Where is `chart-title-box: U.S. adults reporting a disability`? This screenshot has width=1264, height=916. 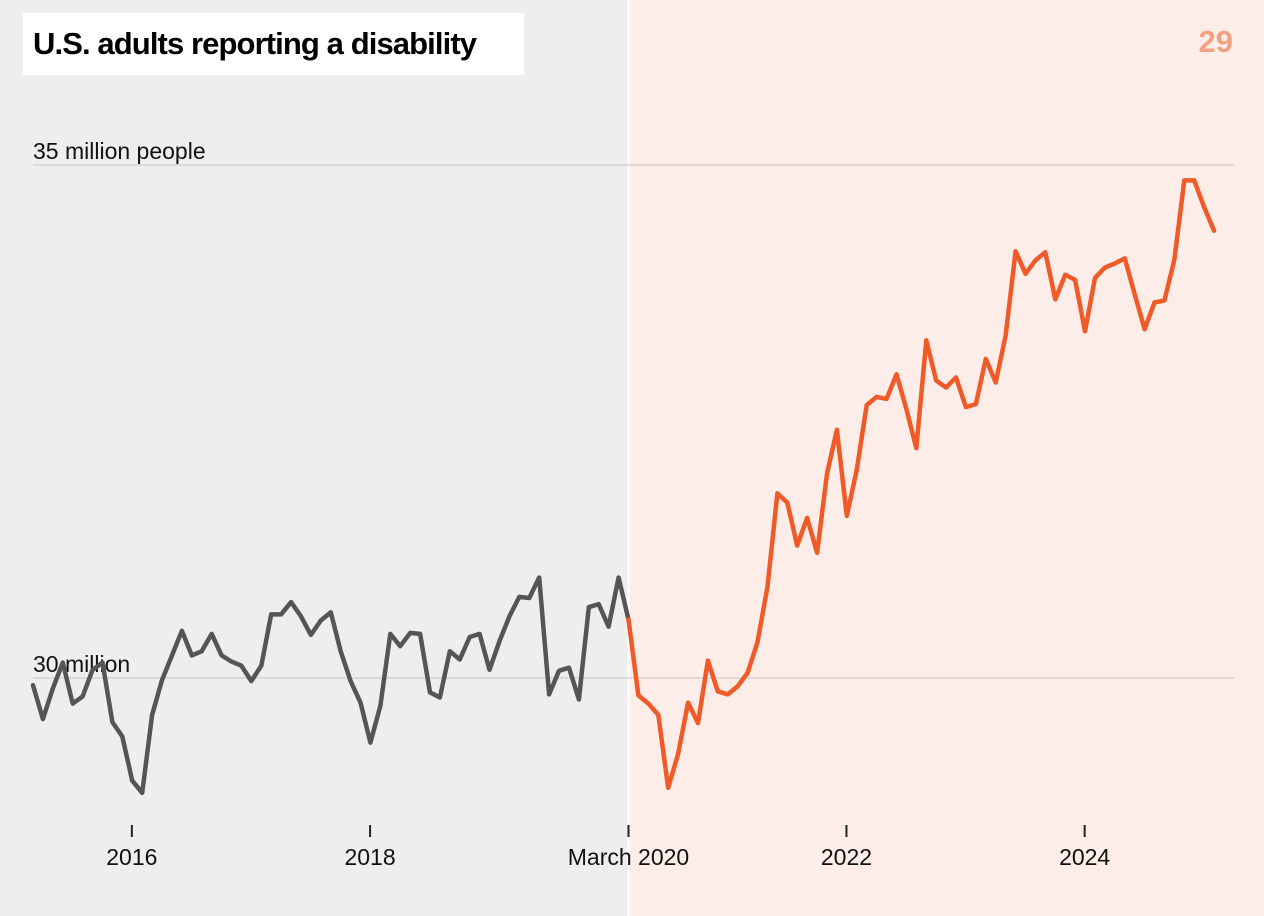 chart-title-box: U.S. adults reporting a disability is located at coordinates (273, 44).